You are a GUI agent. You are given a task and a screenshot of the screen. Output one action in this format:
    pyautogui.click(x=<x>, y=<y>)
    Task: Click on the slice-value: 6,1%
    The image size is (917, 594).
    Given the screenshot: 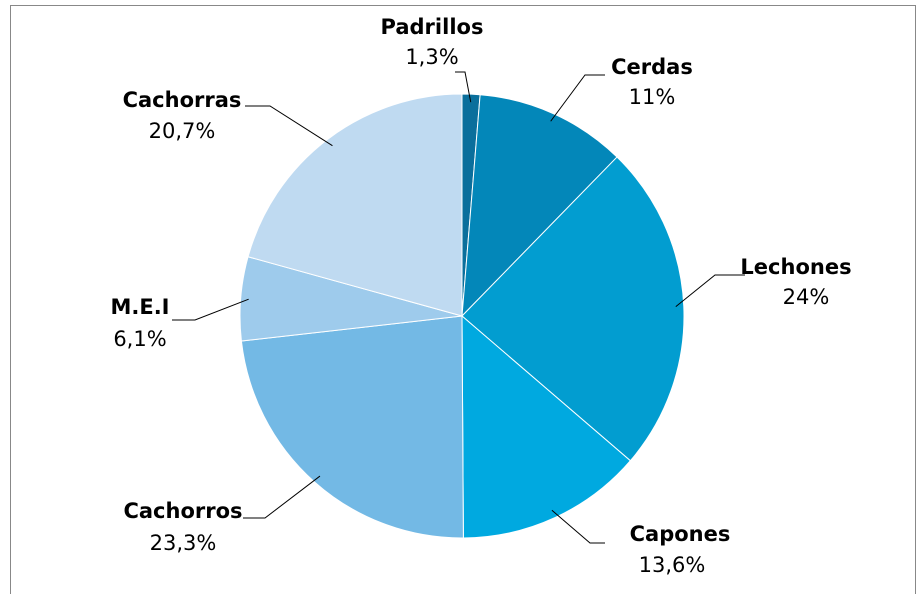 What is the action you would take?
    pyautogui.click(x=139, y=339)
    